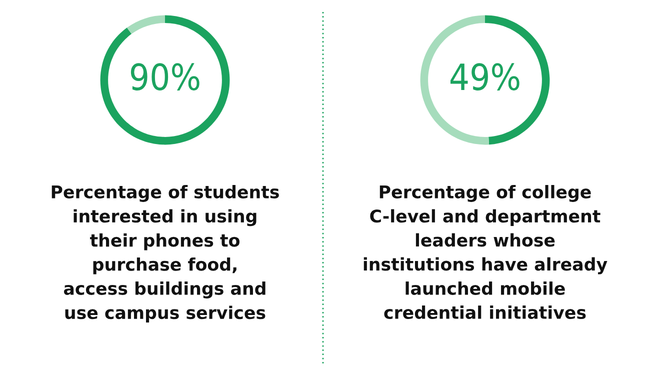  Describe the element at coordinates (485, 76) in the screenshot. I see `text: 49%` at that location.